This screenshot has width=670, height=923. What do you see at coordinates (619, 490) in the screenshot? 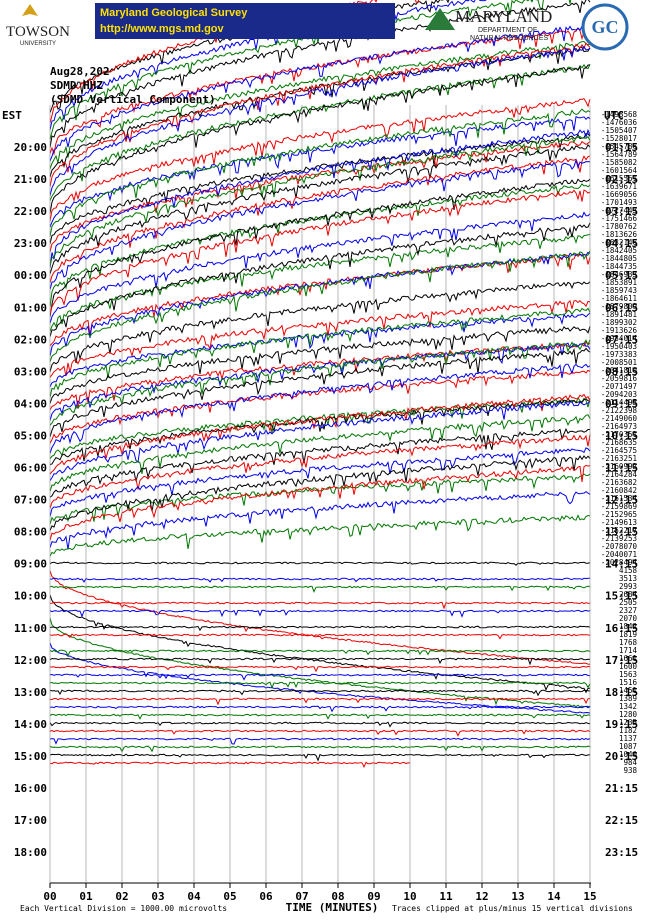
I see `trace-offset: -2160842` at bounding box center [619, 490].